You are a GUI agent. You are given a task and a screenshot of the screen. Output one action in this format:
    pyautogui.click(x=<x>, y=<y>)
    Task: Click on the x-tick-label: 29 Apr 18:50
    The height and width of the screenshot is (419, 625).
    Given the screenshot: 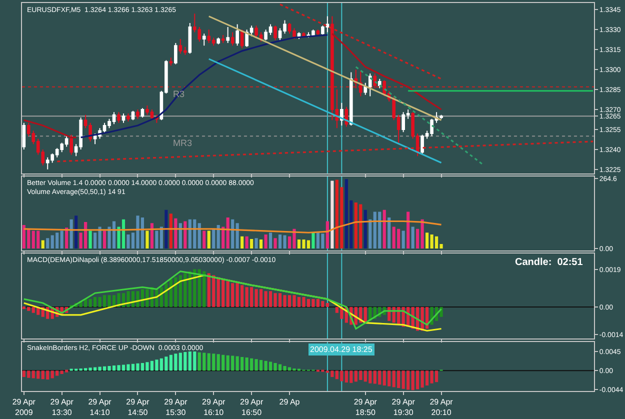 What is the action you would take?
    pyautogui.click(x=366, y=407)
    